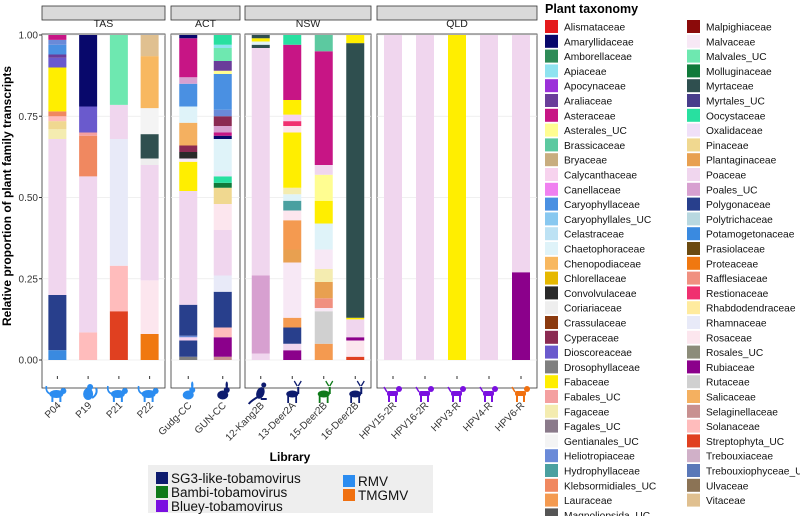 This screenshot has width=800, height=521. What do you see at coordinates (580, 115) in the screenshot?
I see `taxonomy-legend-item: Asteraceae` at bounding box center [580, 115].